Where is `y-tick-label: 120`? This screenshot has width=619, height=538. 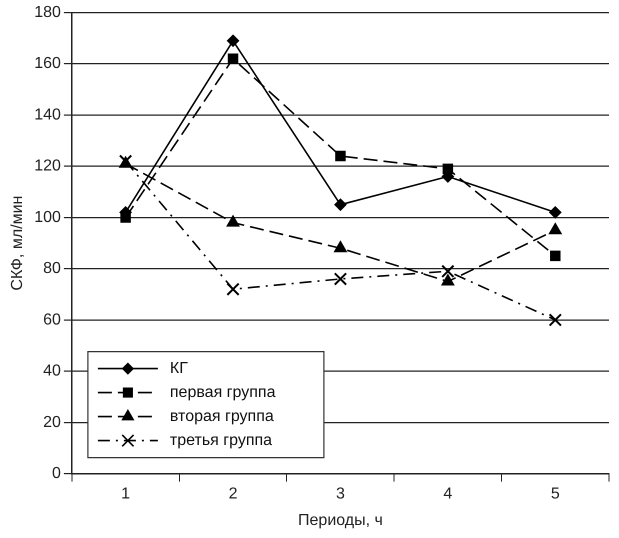 y-tick-label: 120 is located at coordinates (47, 166).